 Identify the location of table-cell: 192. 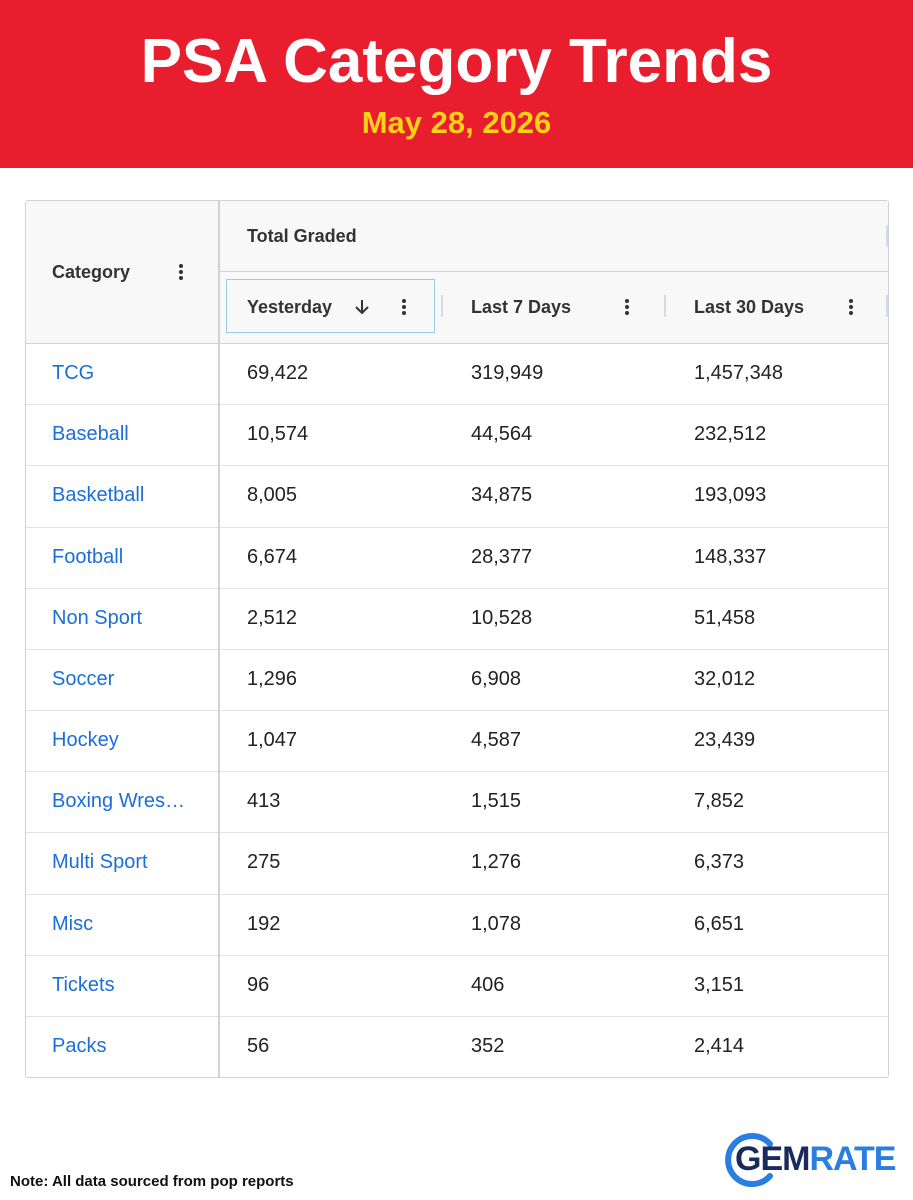
(264, 923).